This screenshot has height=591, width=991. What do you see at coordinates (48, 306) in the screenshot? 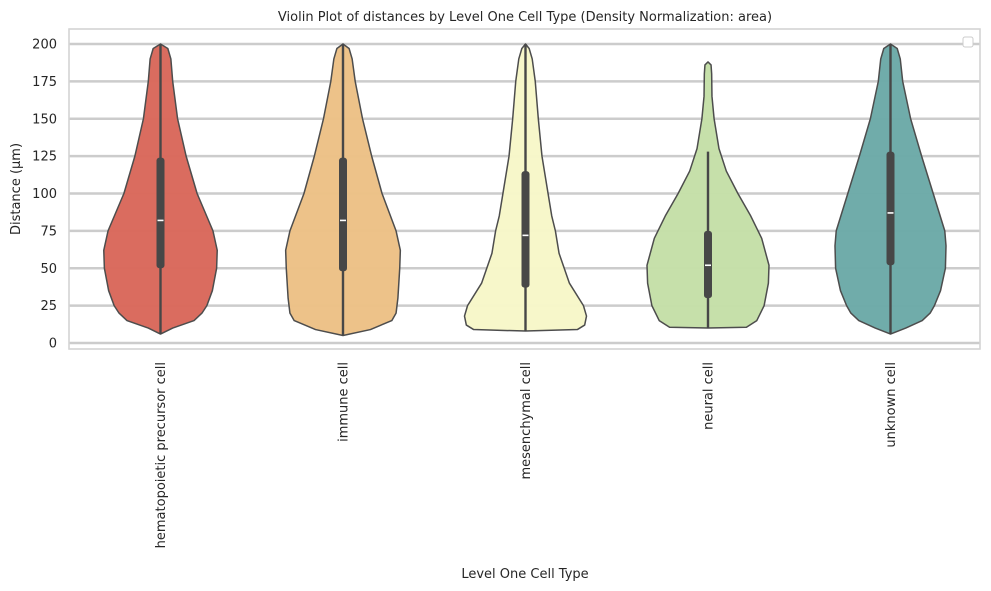
I see `y-tick-label-25: 25` at bounding box center [48, 306].